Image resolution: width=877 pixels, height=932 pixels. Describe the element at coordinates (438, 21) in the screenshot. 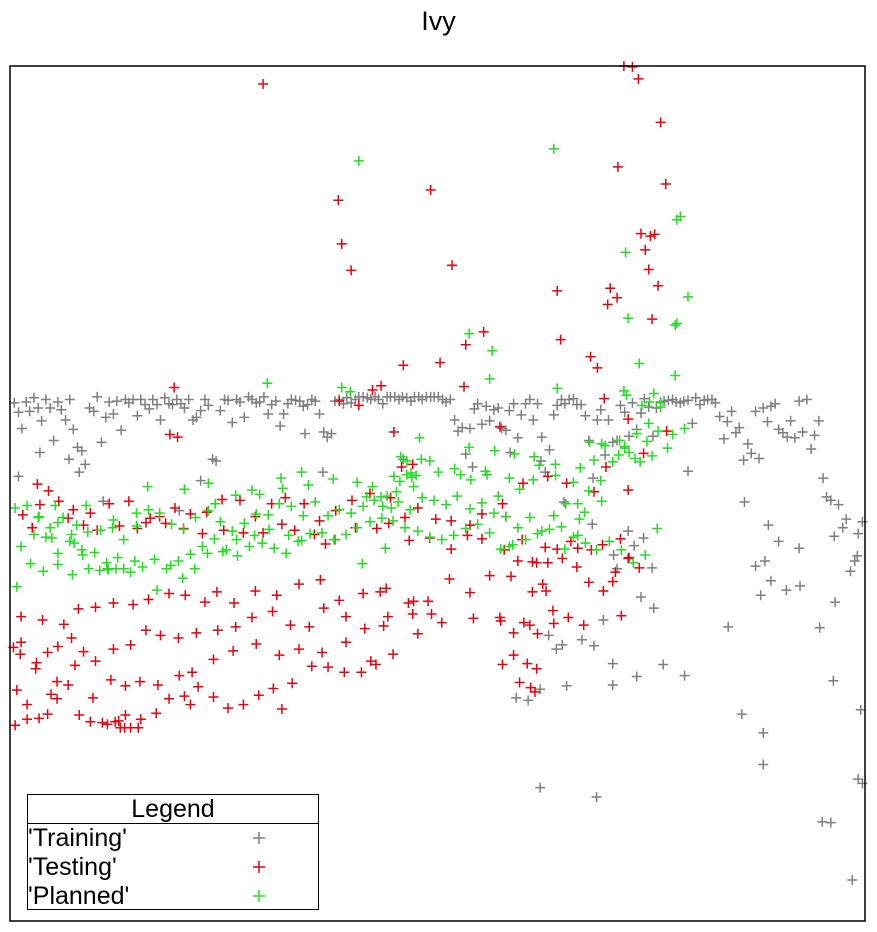

I see `chart-title: Ivy` at that location.